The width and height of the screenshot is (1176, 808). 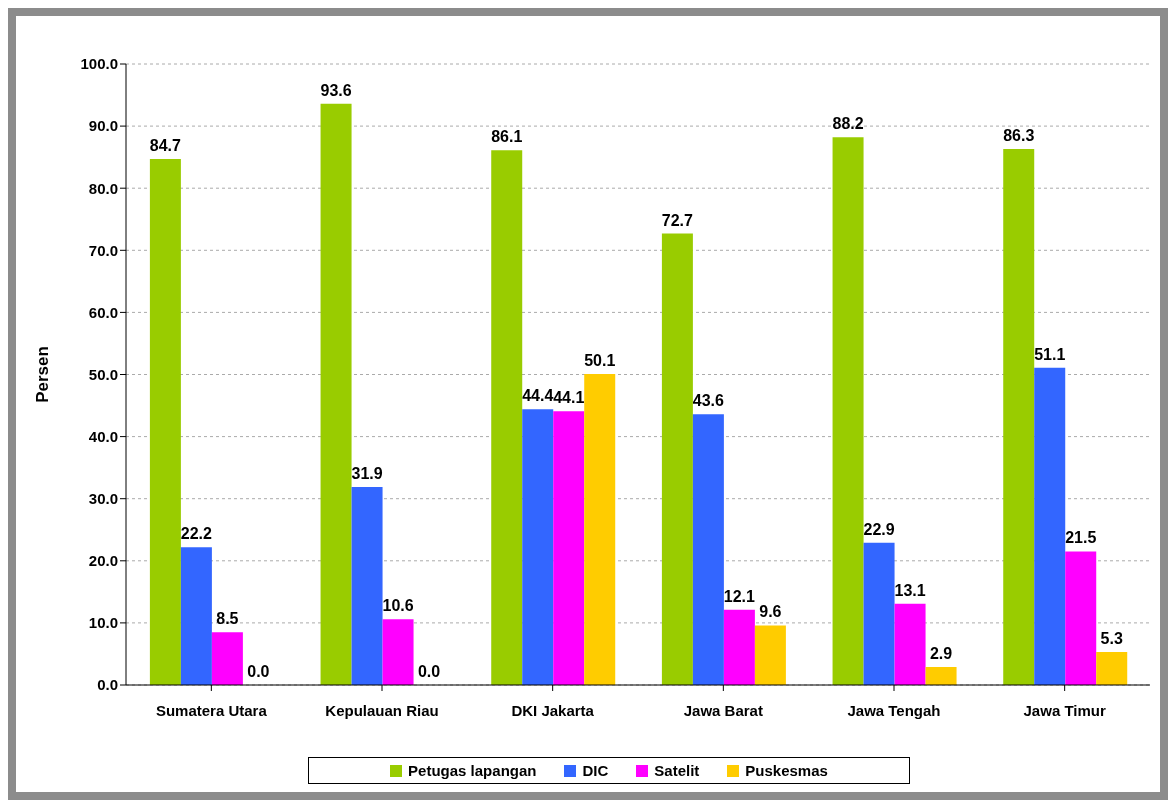 I want to click on y-tick-label: 50.0, so click(x=103, y=374).